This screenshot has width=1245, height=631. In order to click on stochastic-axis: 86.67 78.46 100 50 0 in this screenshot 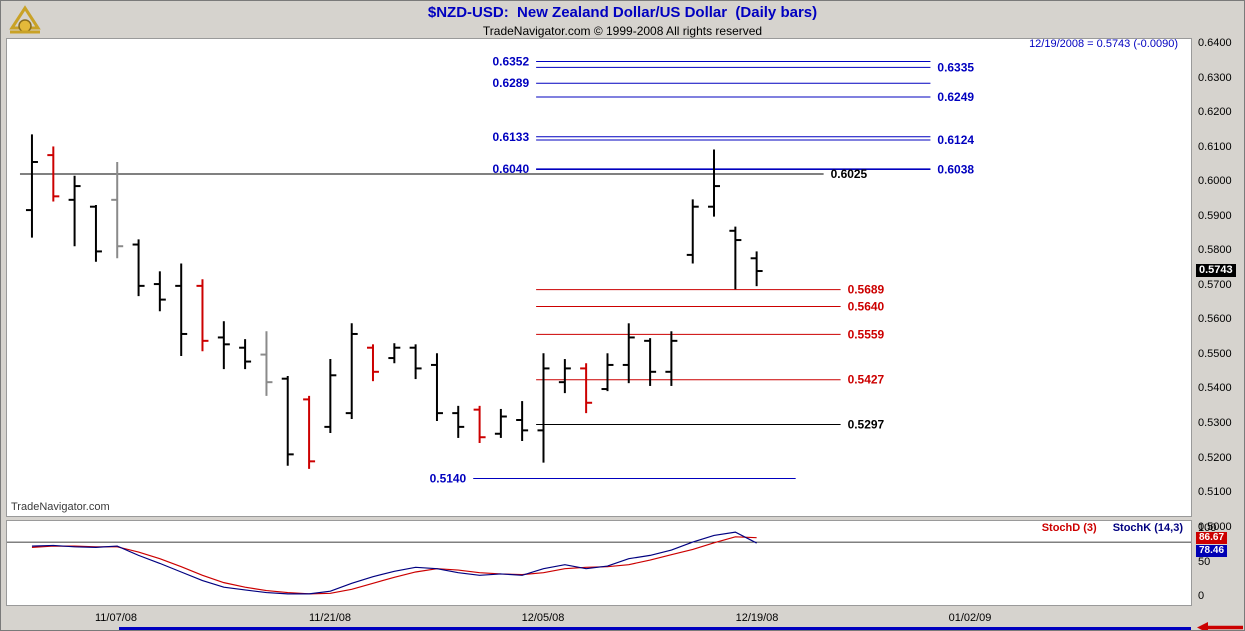, I will do `click(1219, 566)`.